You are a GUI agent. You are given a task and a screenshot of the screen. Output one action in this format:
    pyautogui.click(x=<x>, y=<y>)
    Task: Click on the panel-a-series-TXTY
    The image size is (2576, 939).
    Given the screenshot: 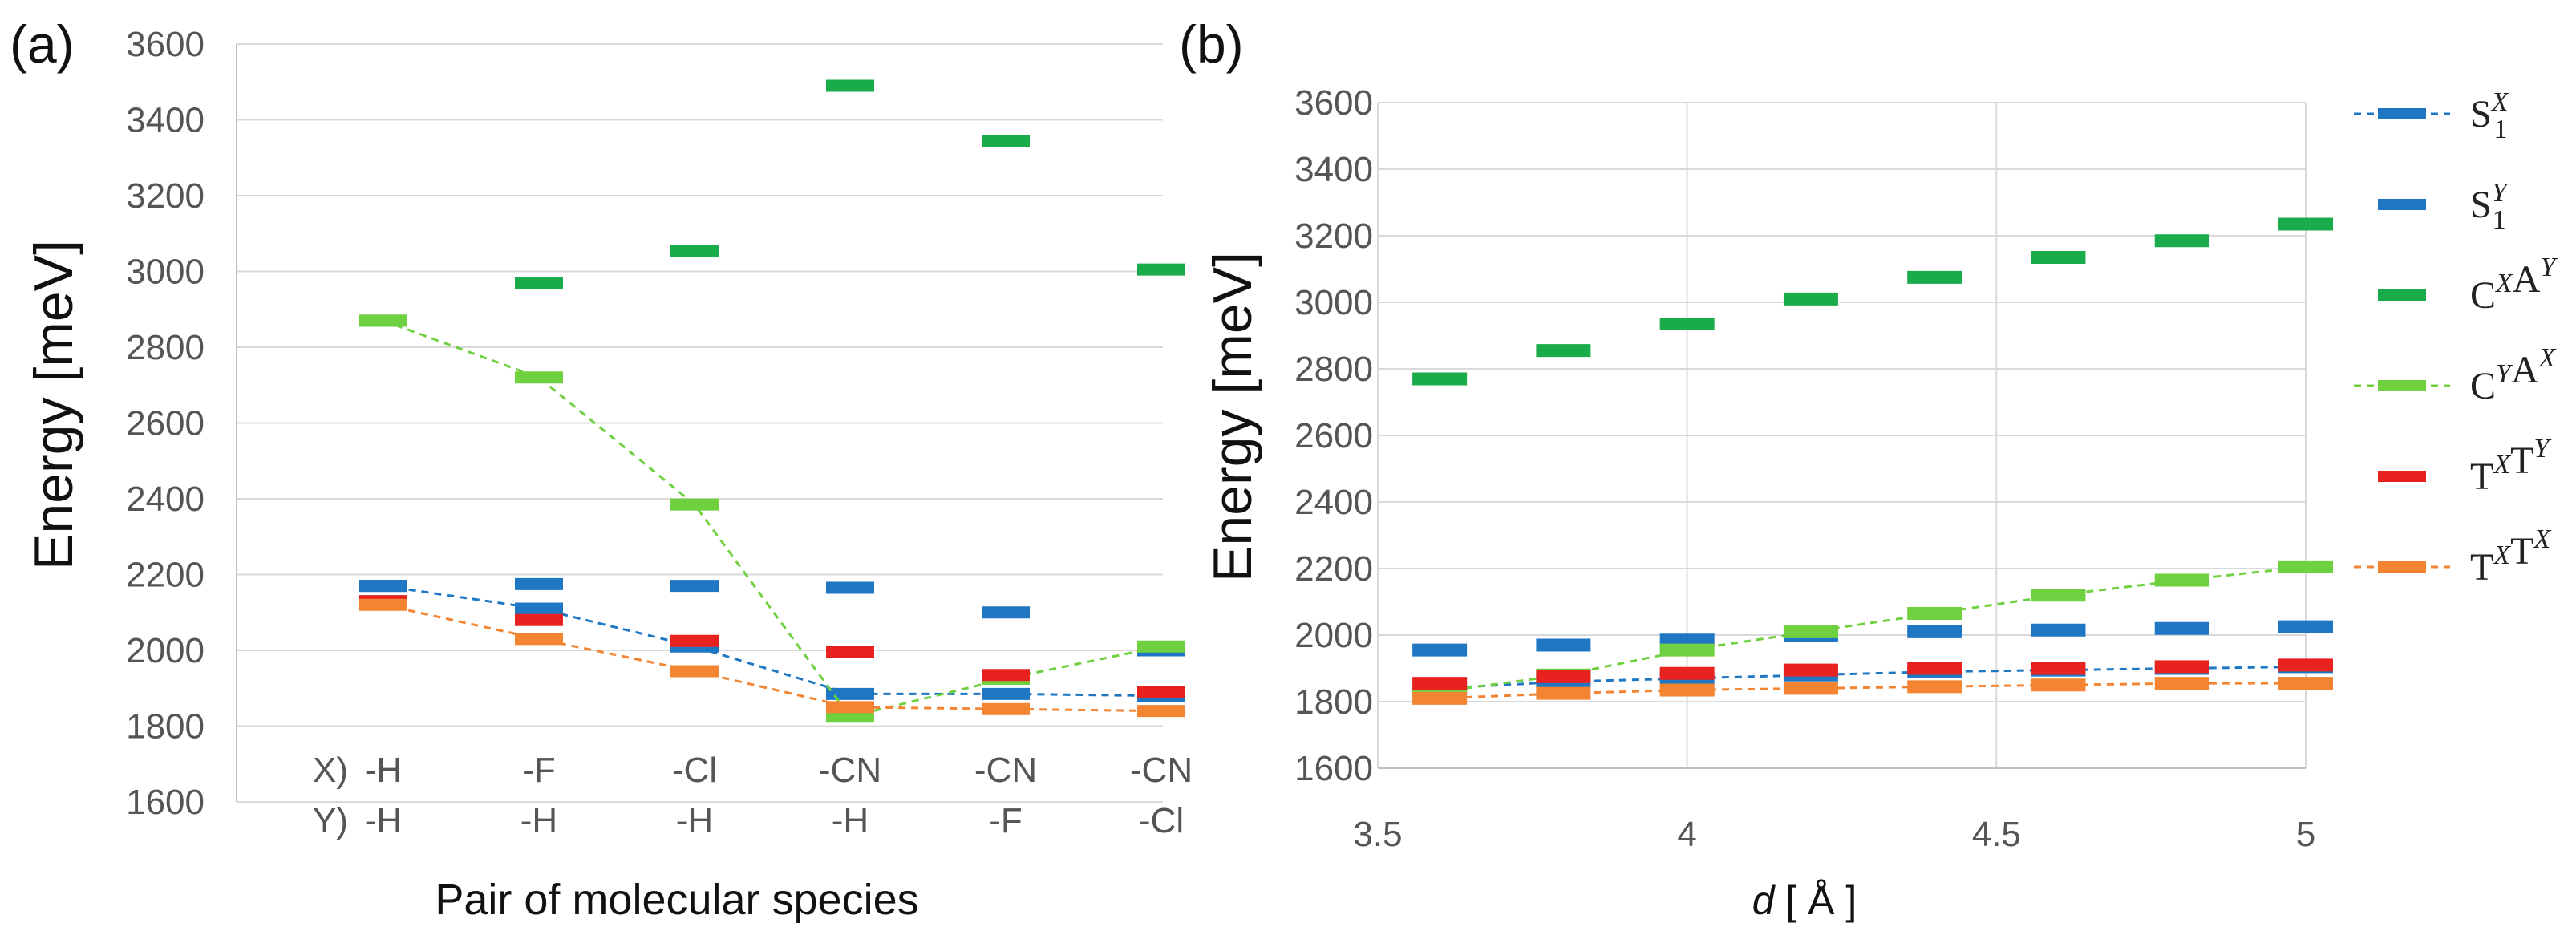 What is the action you would take?
    pyautogui.click(x=772, y=646)
    